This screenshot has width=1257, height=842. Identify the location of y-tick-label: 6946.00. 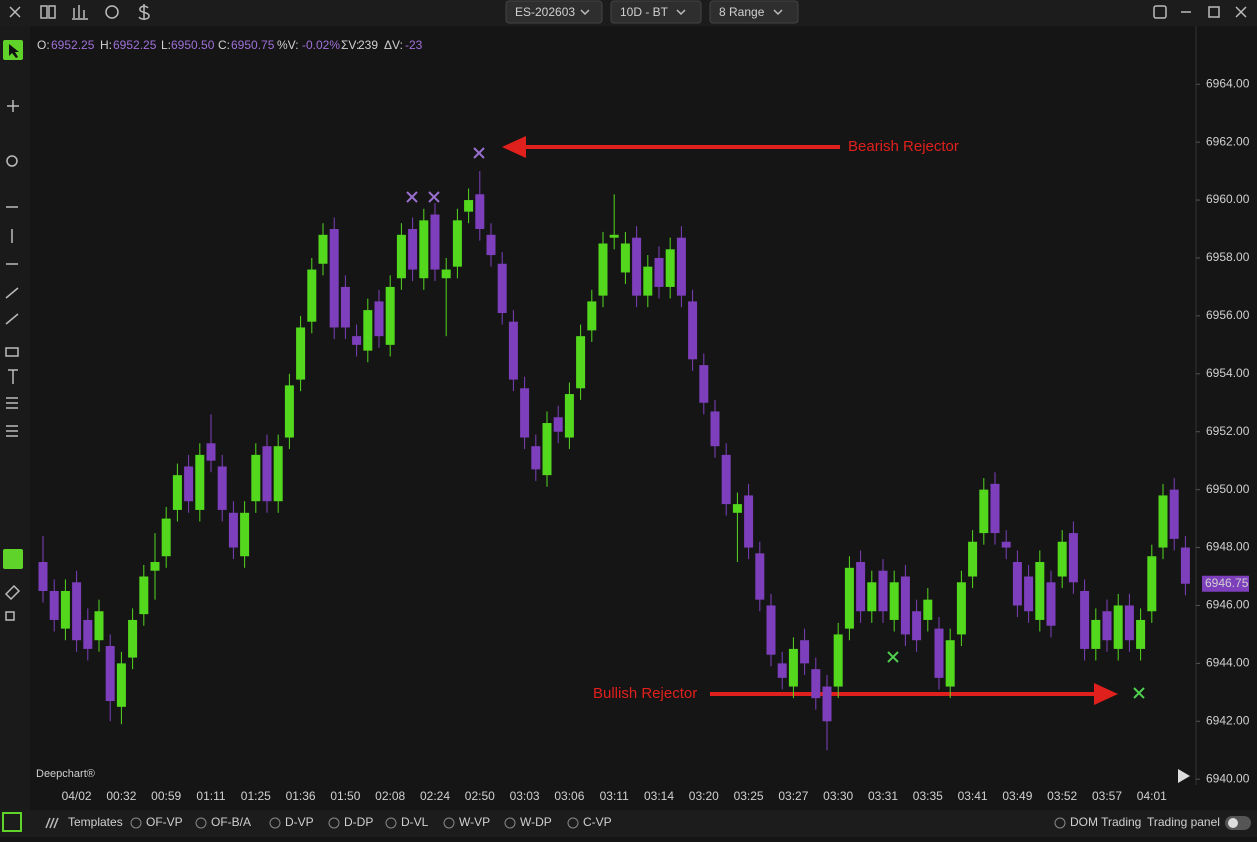
(1228, 605).